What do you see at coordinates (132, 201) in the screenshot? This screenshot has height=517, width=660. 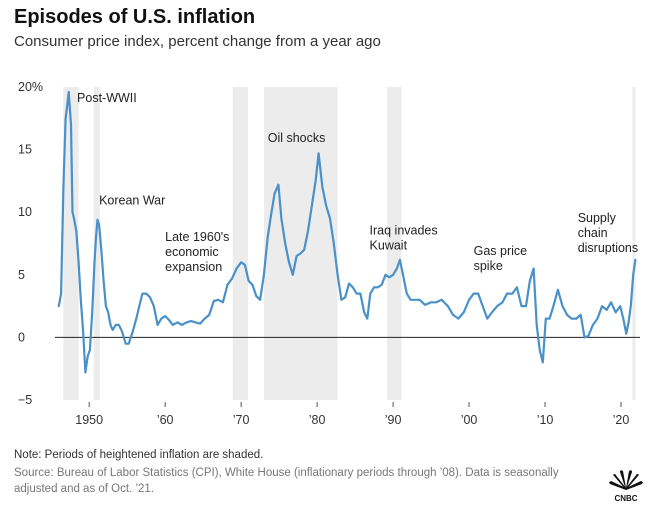 I see `annotation-label: Korean War` at bounding box center [132, 201].